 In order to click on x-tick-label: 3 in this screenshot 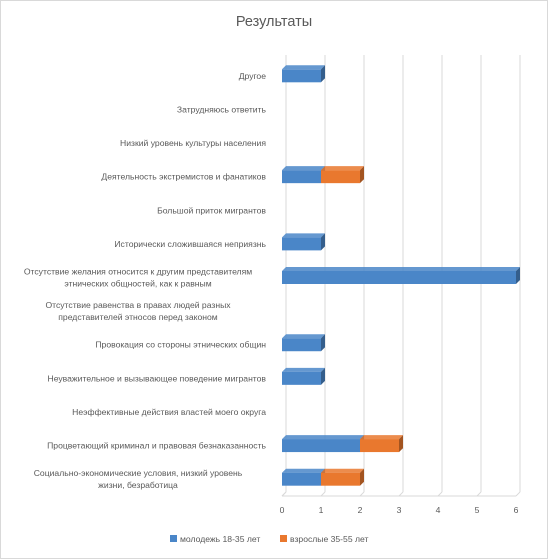, I will do `click(399, 510)`.